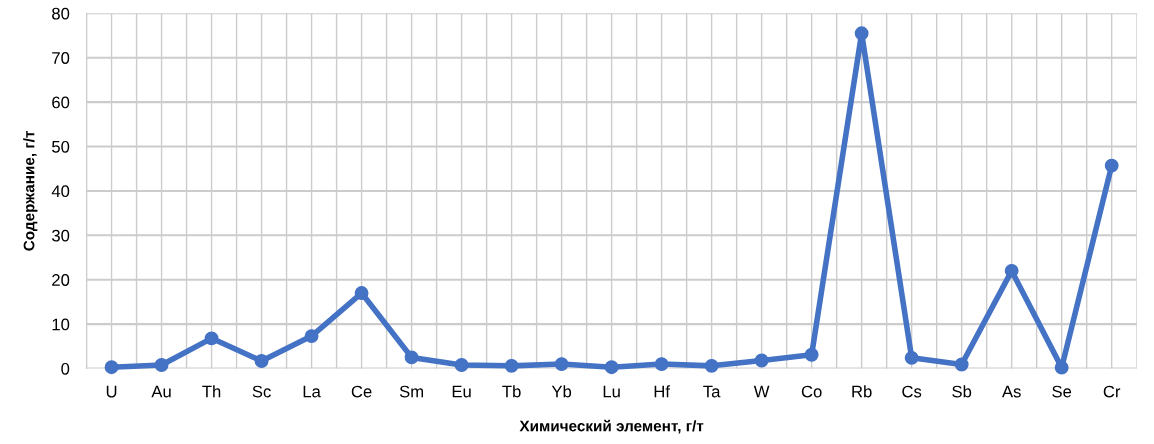  Describe the element at coordinates (61, 58) in the screenshot. I see `y-tick-label: 70` at that location.